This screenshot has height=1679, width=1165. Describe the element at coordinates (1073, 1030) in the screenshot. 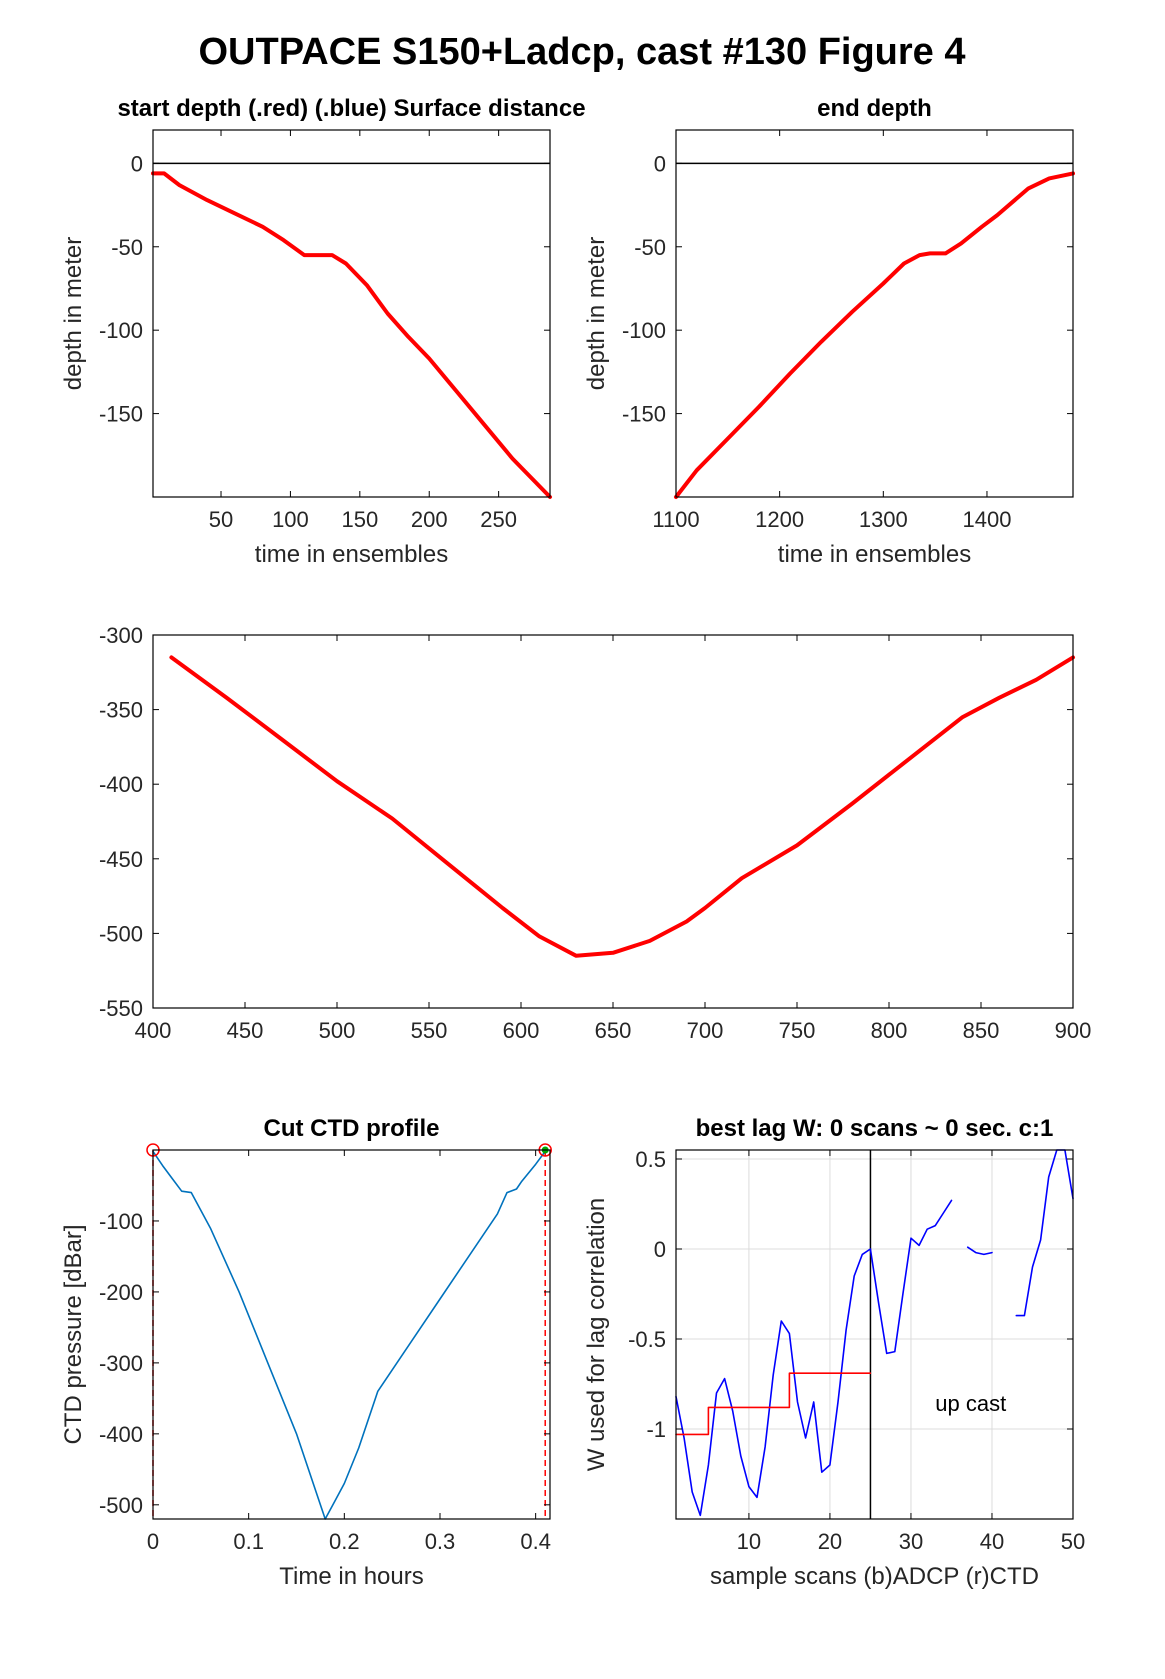

I see `x-tick-label: 900` at that location.